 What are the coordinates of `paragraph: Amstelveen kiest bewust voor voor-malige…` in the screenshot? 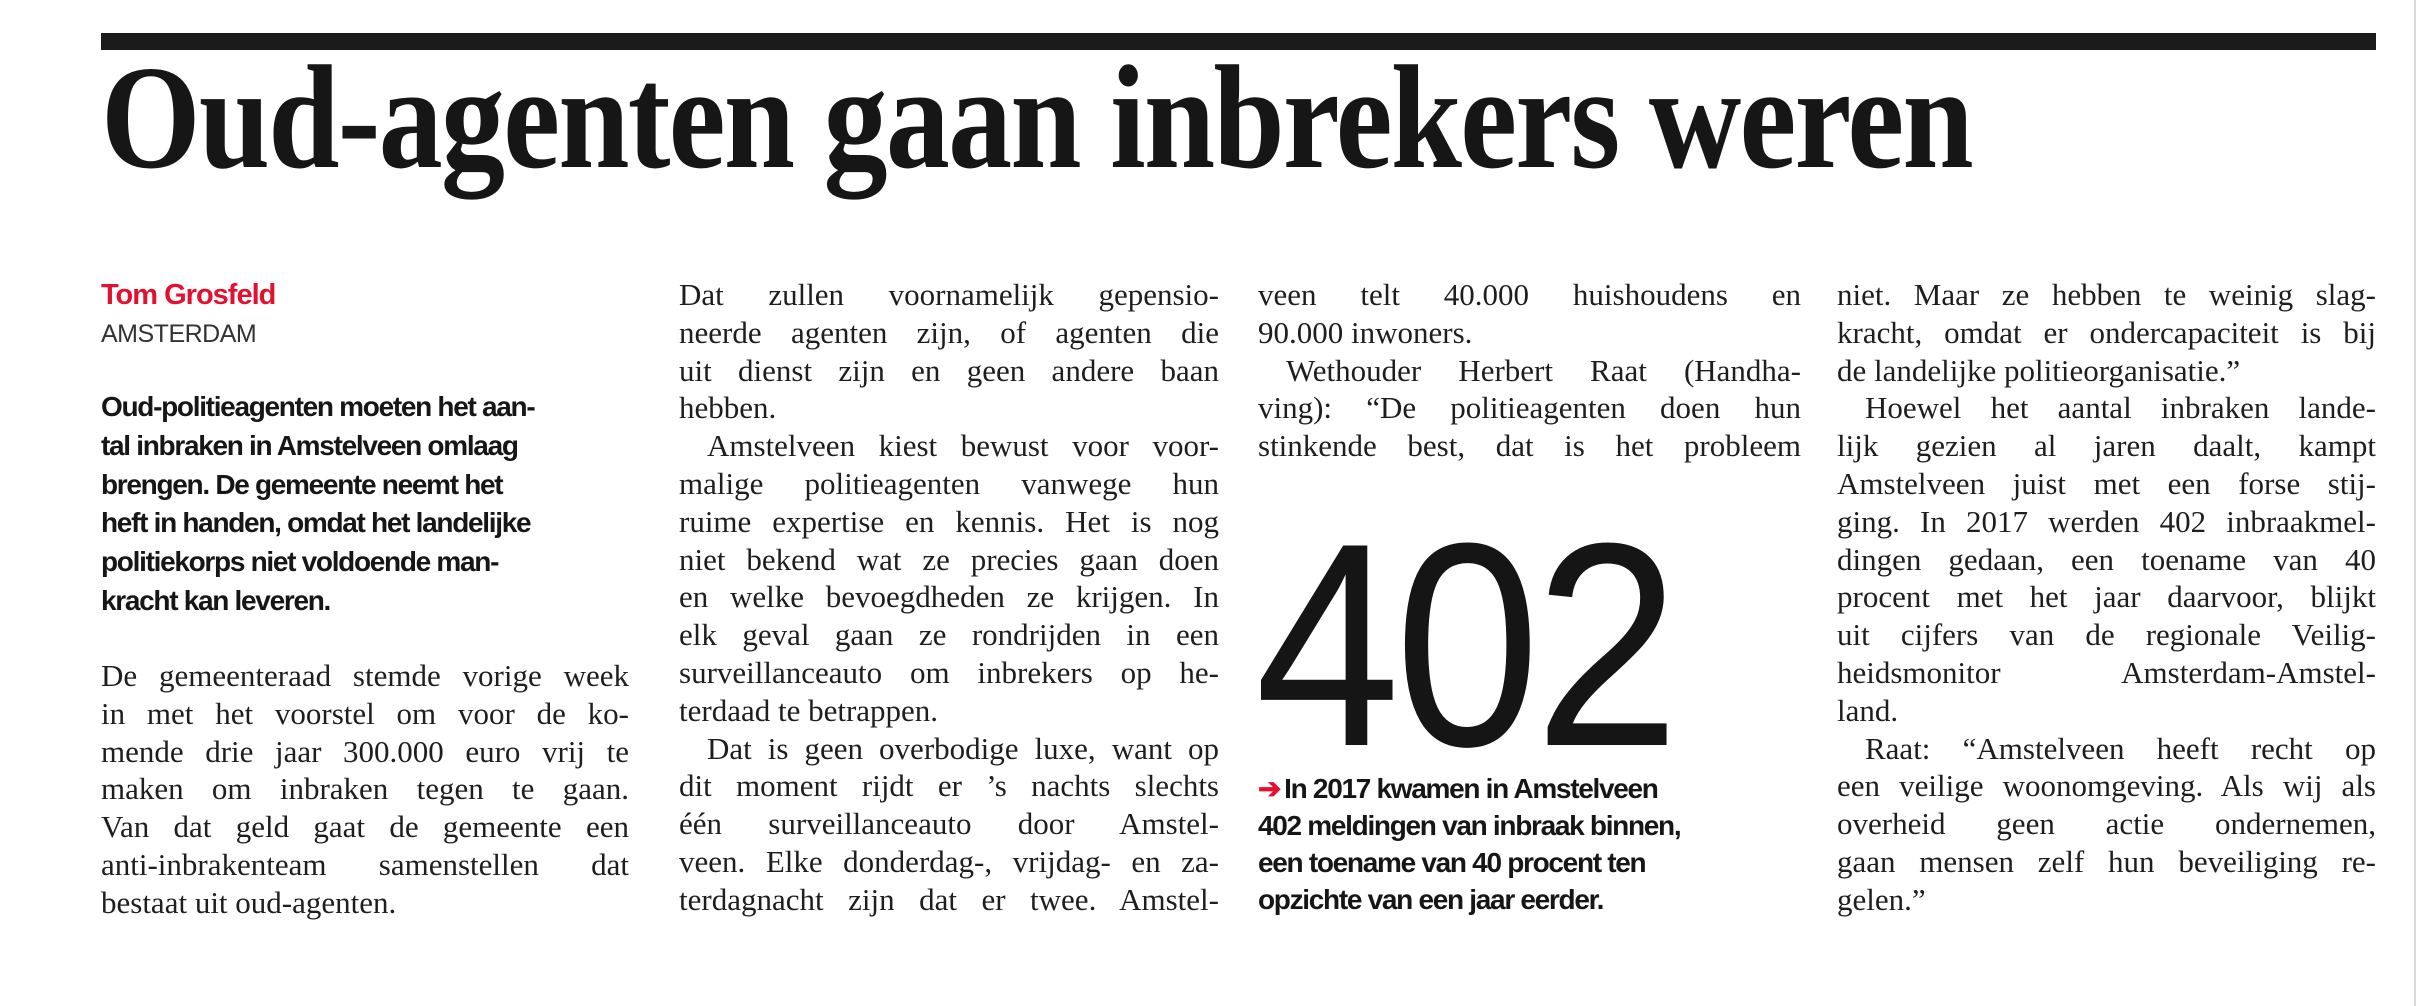 It's located at (949, 578).